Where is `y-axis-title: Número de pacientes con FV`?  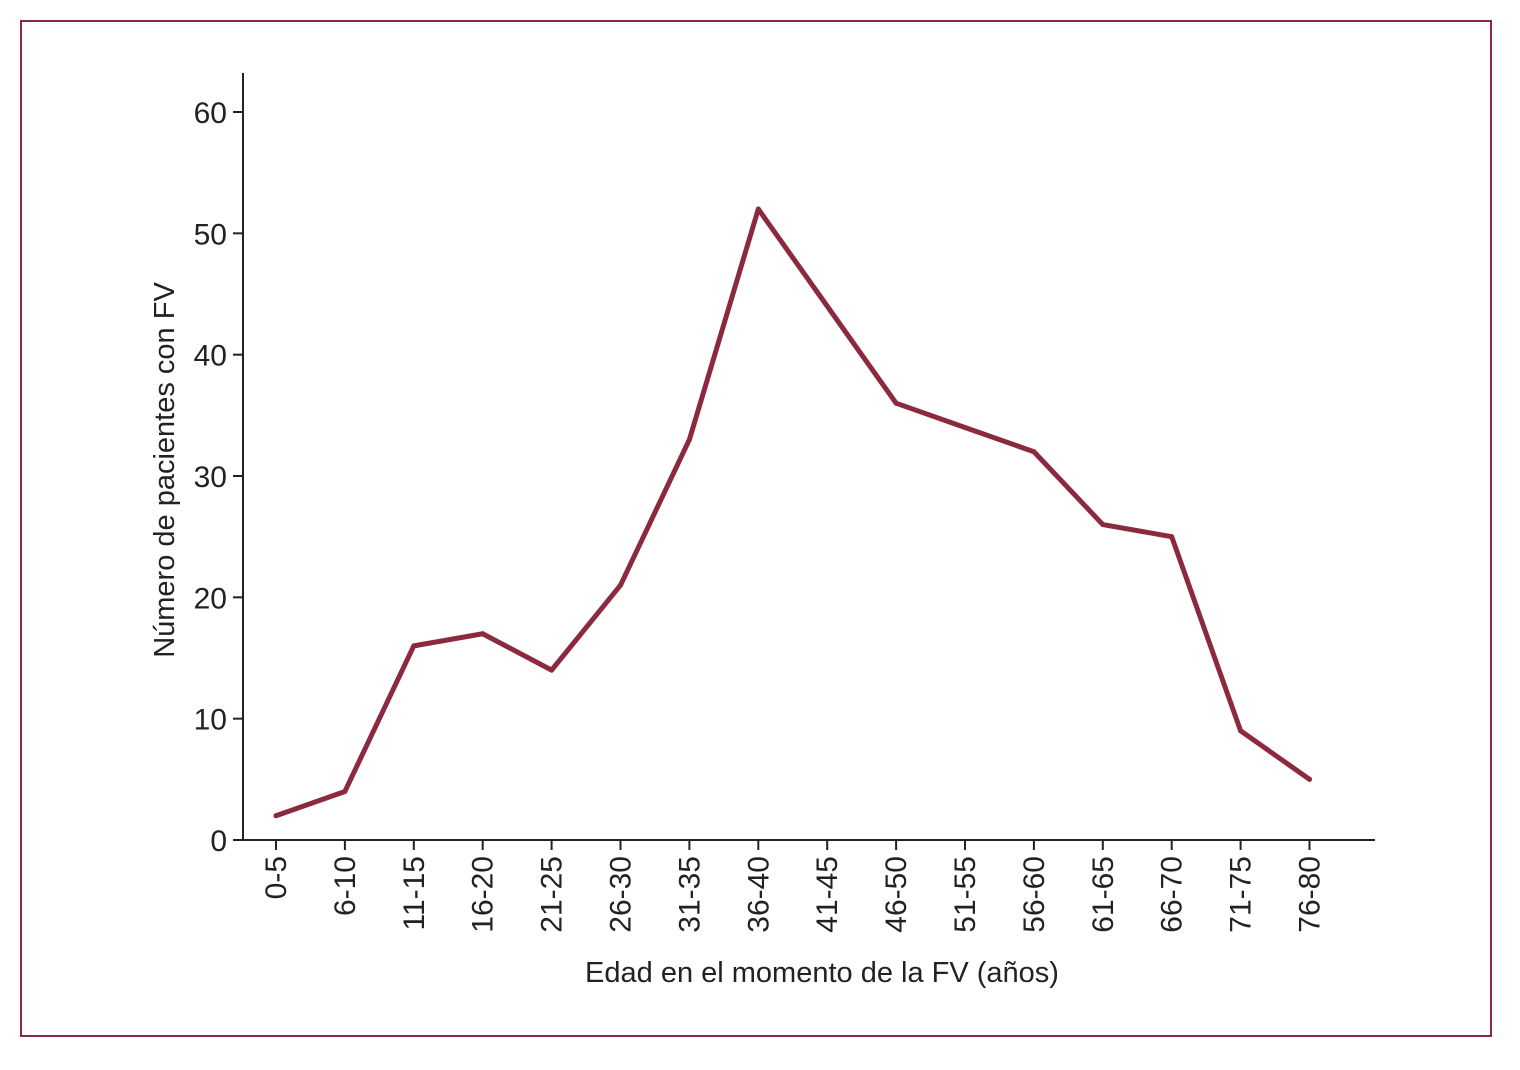 y-axis-title: Número de pacientes con FV is located at coordinates (165, 470).